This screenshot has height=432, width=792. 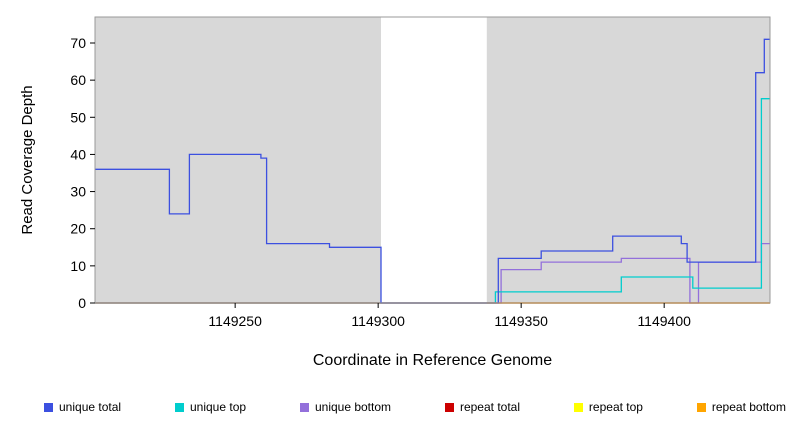 What do you see at coordinates (378, 321) in the screenshot?
I see `x-tick-label: 1149300` at bounding box center [378, 321].